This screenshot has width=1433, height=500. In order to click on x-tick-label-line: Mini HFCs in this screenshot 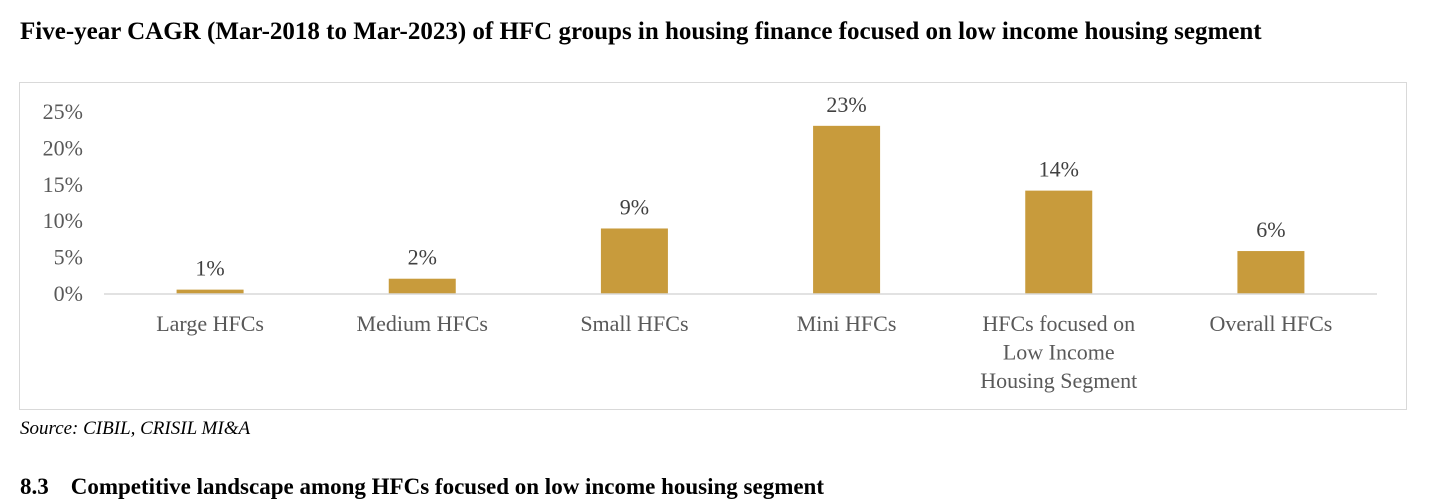, I will do `click(847, 323)`.